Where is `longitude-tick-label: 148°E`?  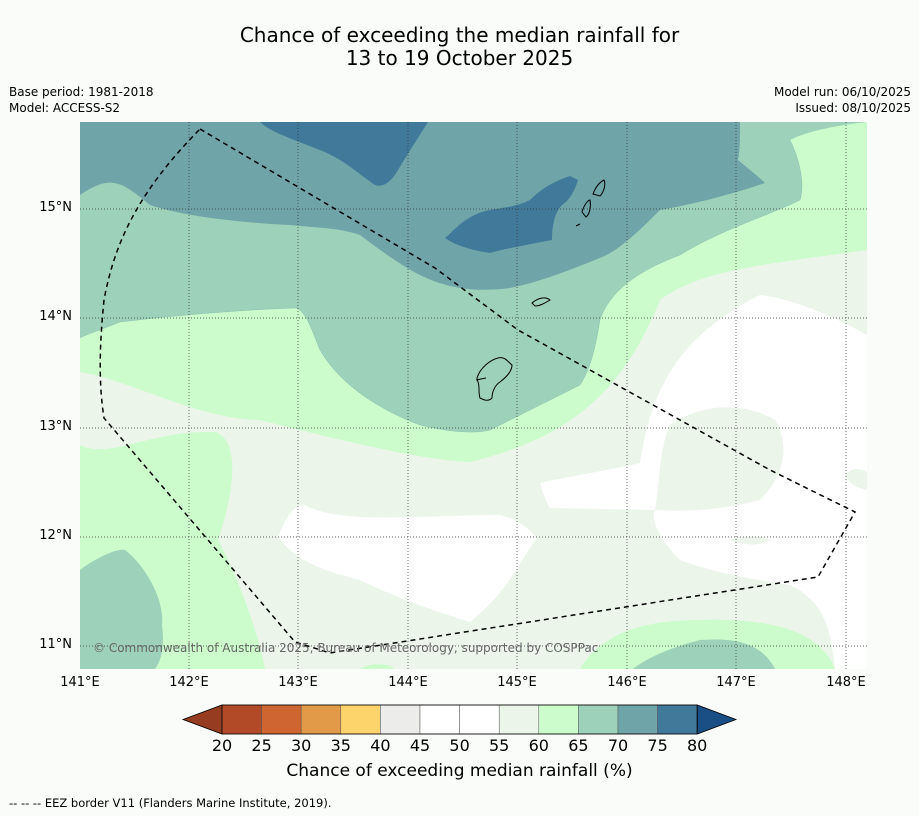 longitude-tick-label: 148°E is located at coordinates (846, 682).